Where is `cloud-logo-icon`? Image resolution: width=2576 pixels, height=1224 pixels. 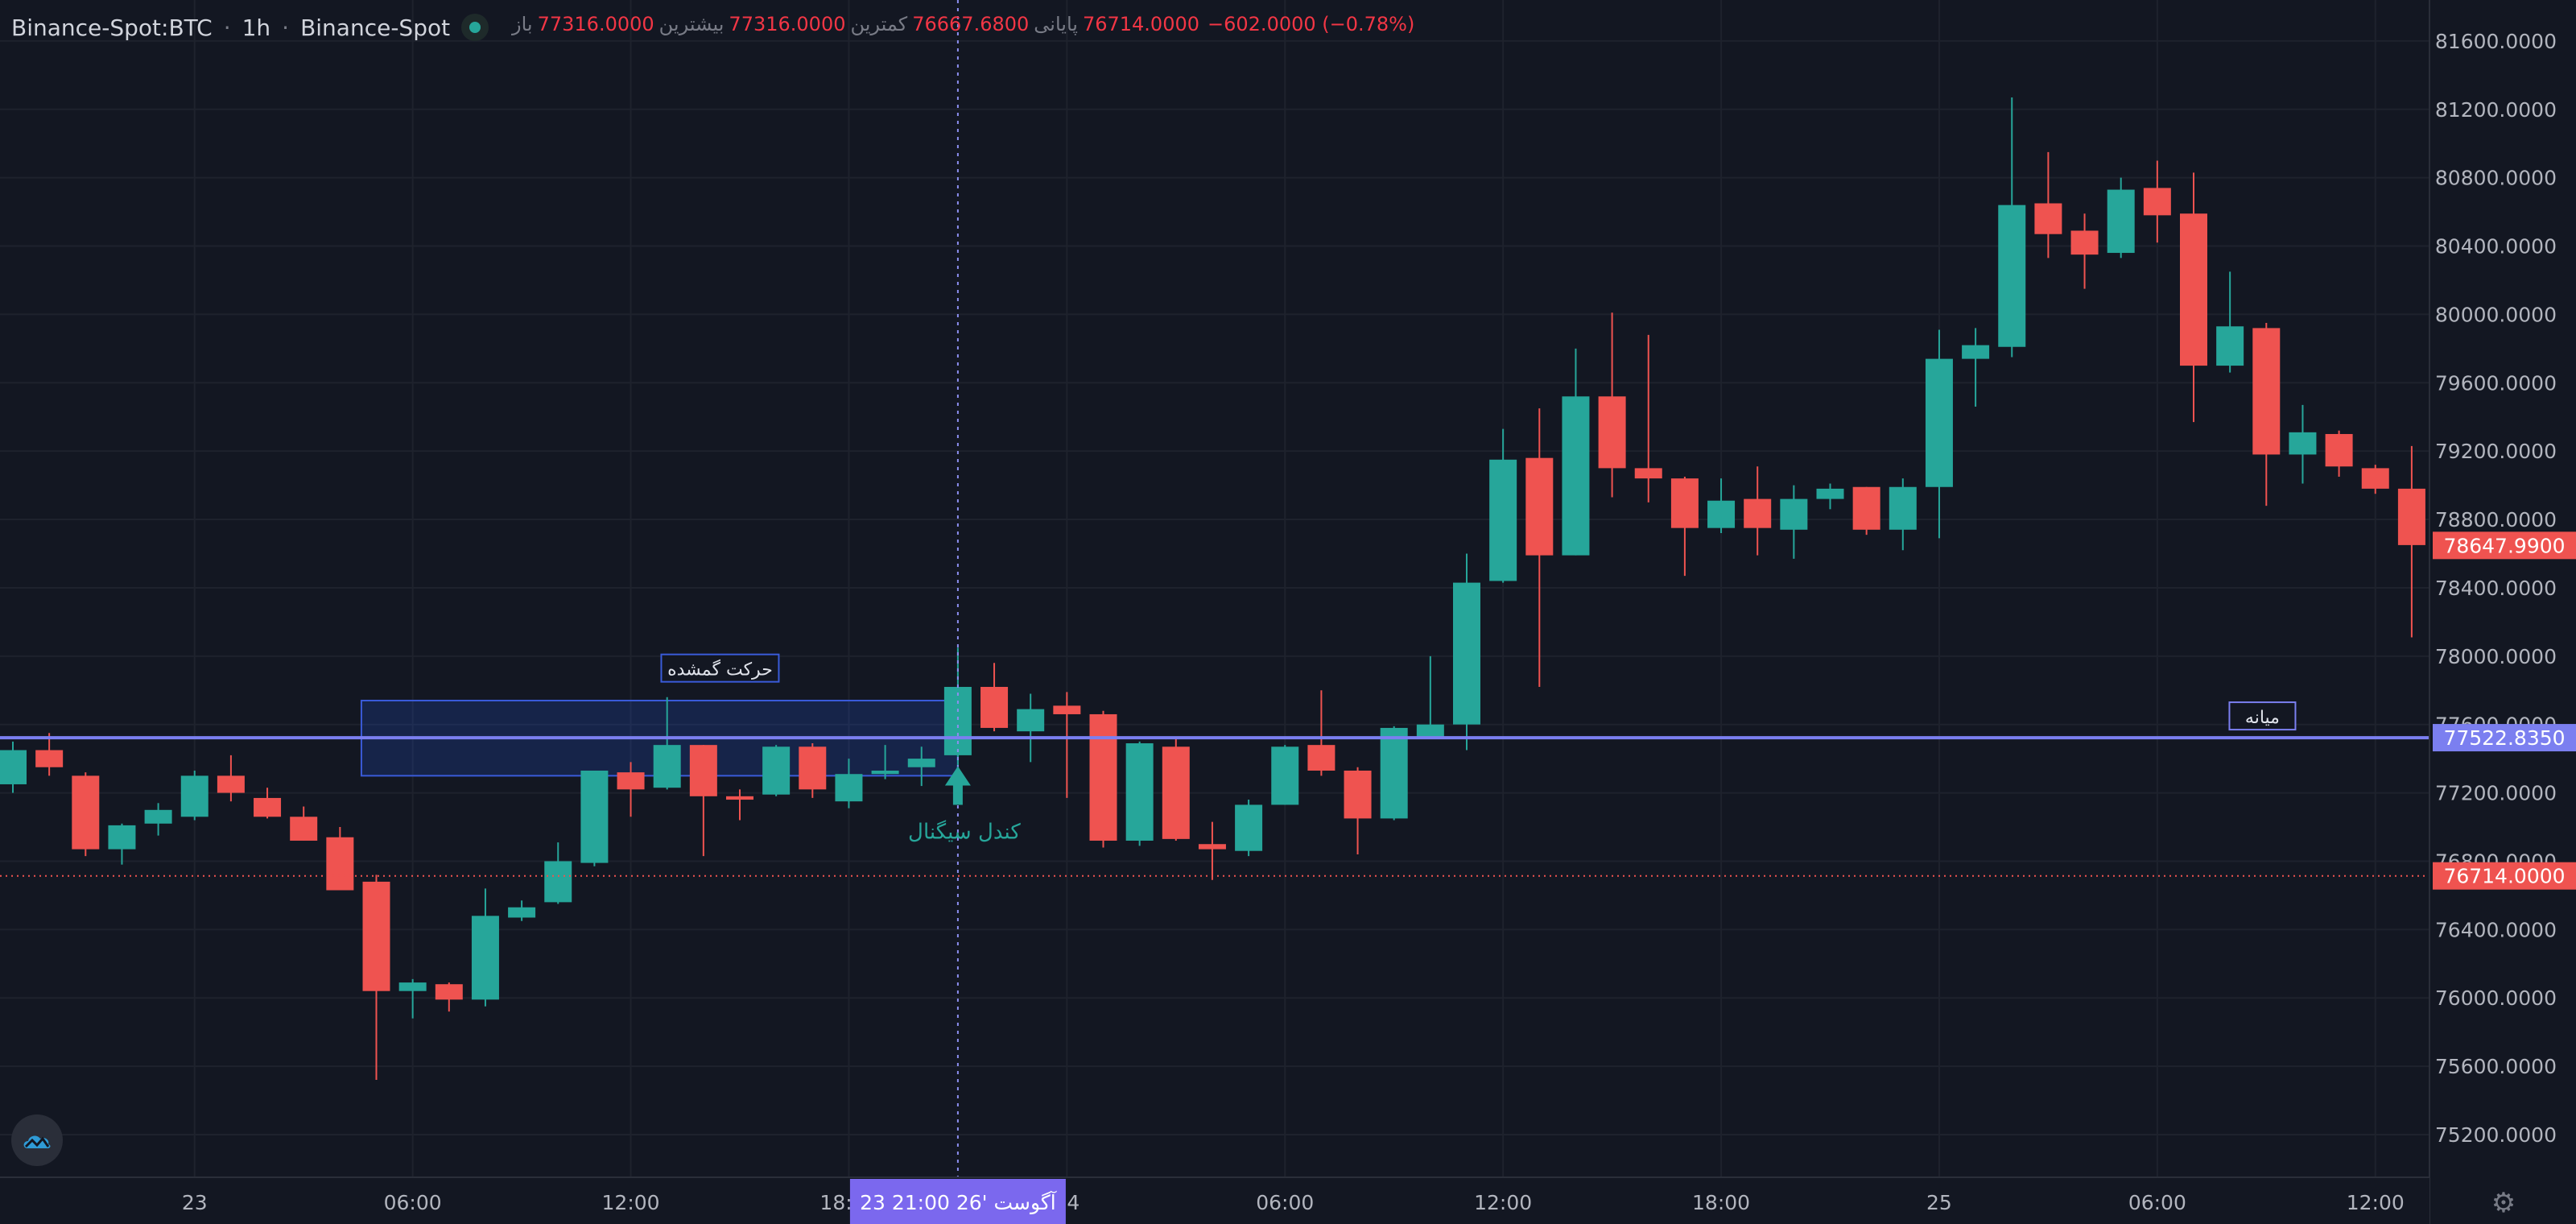
cloud-logo-icon is located at coordinates (37, 1140).